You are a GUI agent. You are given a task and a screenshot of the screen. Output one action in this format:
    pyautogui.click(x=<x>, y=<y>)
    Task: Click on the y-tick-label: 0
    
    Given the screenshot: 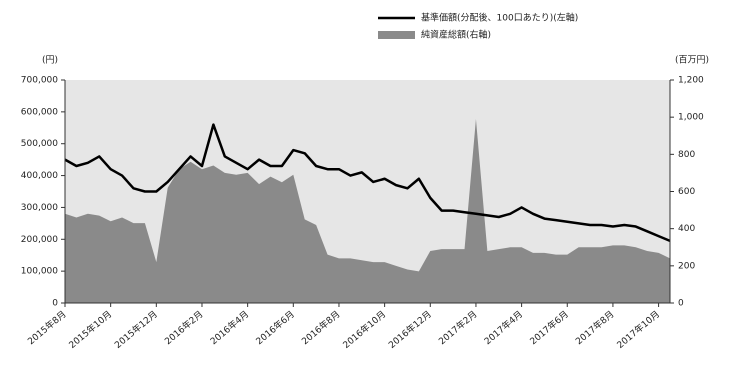 What is the action you would take?
    pyautogui.click(x=55, y=304)
    